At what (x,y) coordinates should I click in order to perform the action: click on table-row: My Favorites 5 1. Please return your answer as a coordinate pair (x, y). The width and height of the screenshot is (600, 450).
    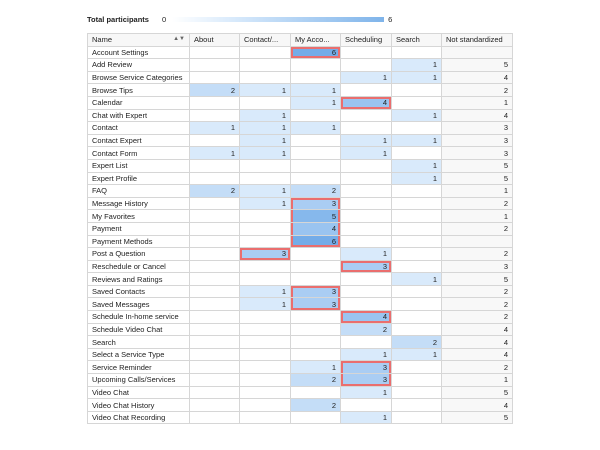
    Looking at the image, I should click on (300, 216).